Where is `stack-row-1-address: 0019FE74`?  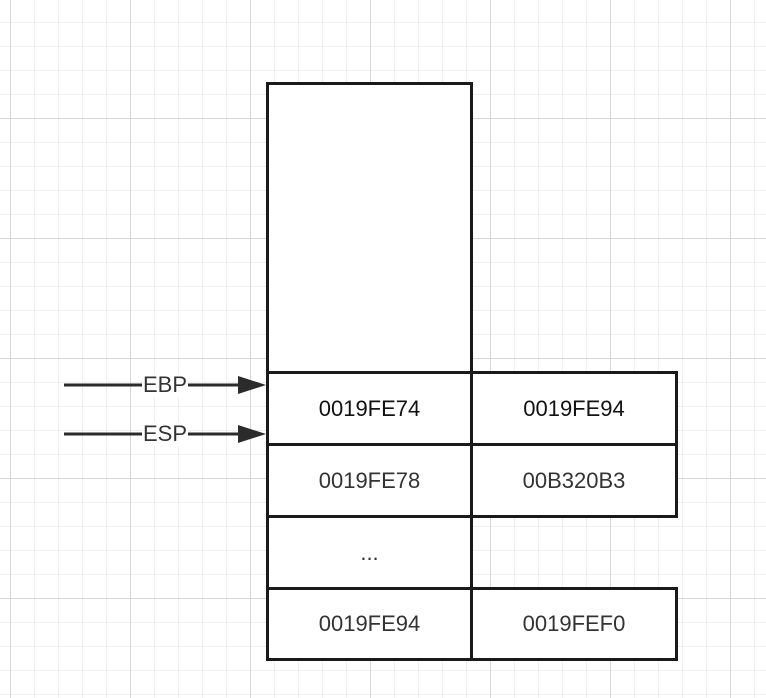
stack-row-1-address: 0019FE74 is located at coordinates (369, 408).